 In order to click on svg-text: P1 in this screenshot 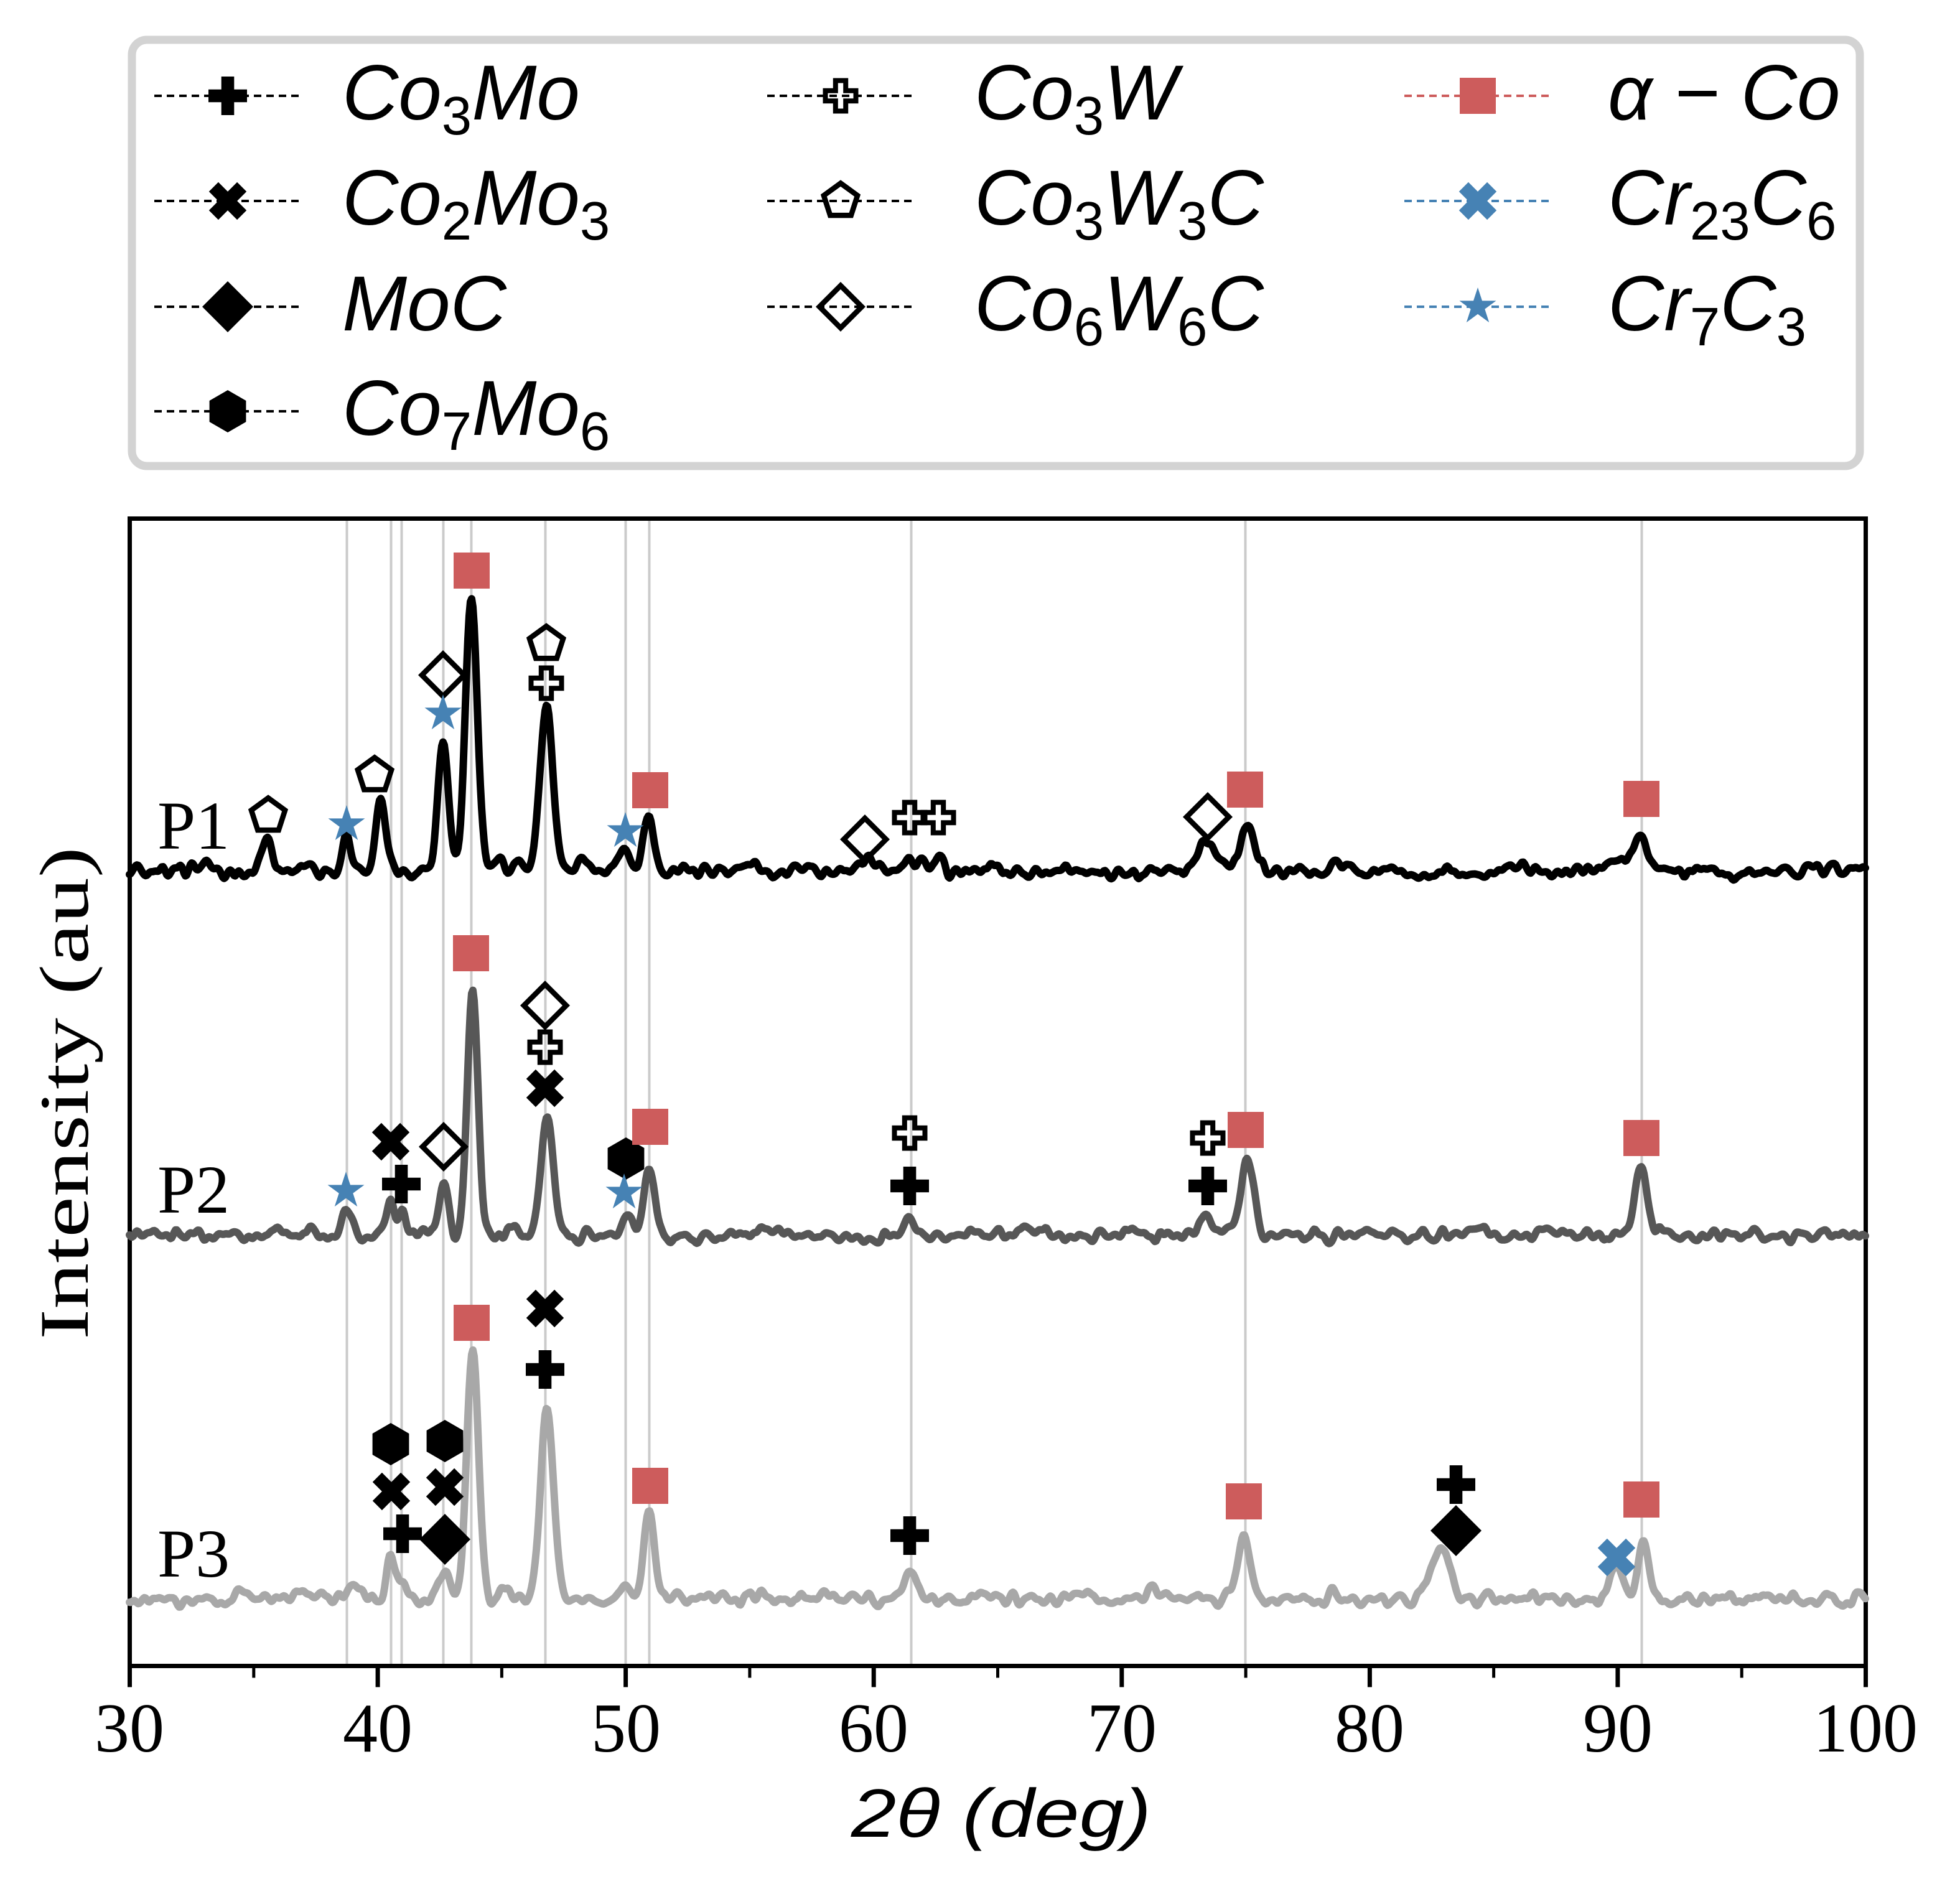, I will do `click(194, 826)`.